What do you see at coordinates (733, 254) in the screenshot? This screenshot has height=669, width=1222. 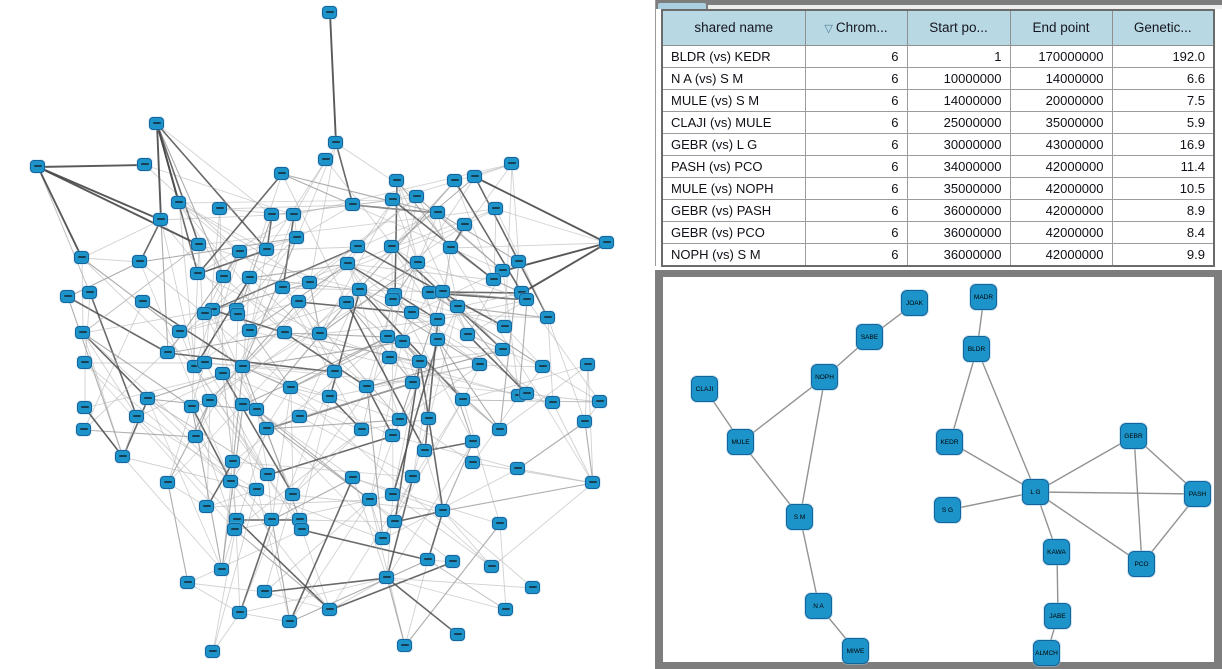 I see `table-cell: NOPH (vs) S M` at bounding box center [733, 254].